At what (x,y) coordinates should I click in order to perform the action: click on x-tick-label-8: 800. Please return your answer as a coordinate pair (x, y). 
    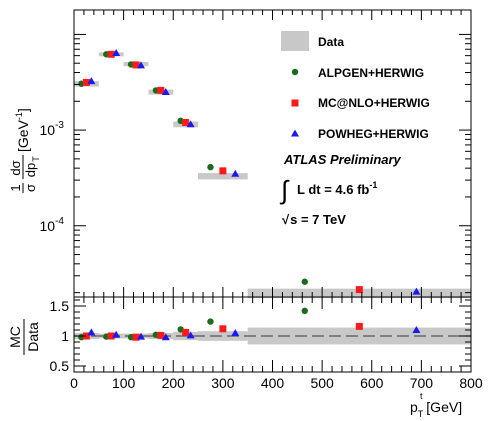
    Looking at the image, I should click on (471, 383).